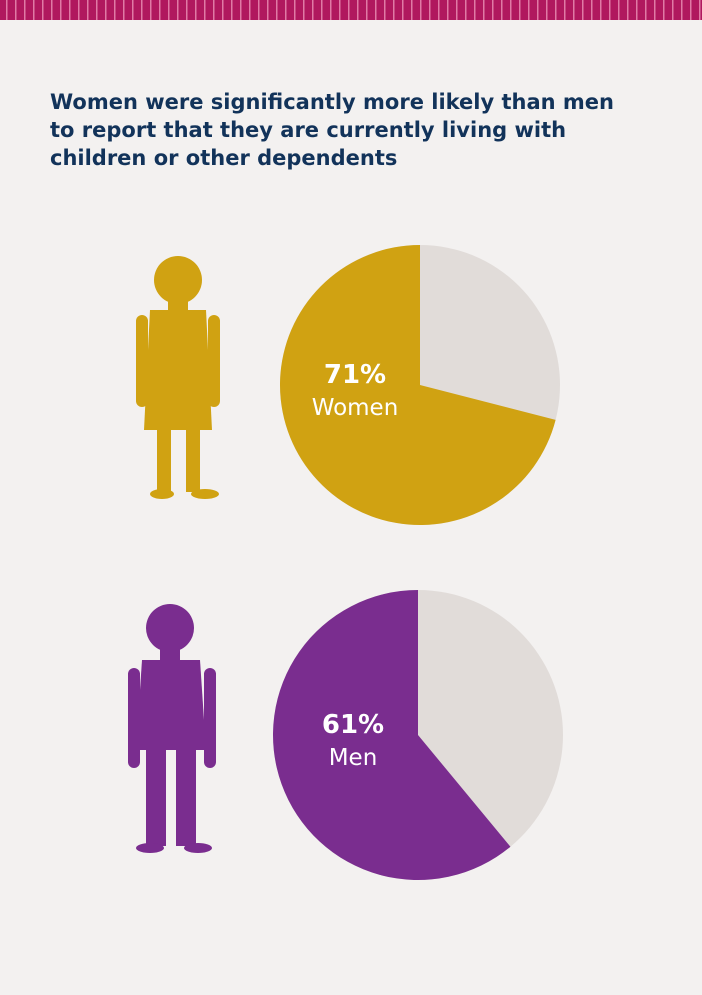 This screenshot has width=702, height=995. What do you see at coordinates (353, 758) in the screenshot?
I see `category-label: Men` at bounding box center [353, 758].